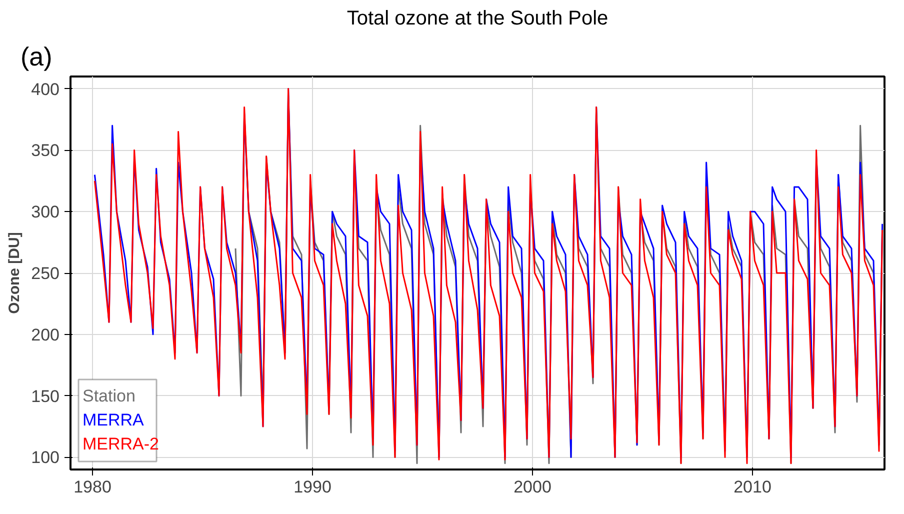 Image resolution: width=904 pixels, height=514 pixels. What do you see at coordinates (45, 334) in the screenshot?
I see `y-tick-label: 200` at bounding box center [45, 334].